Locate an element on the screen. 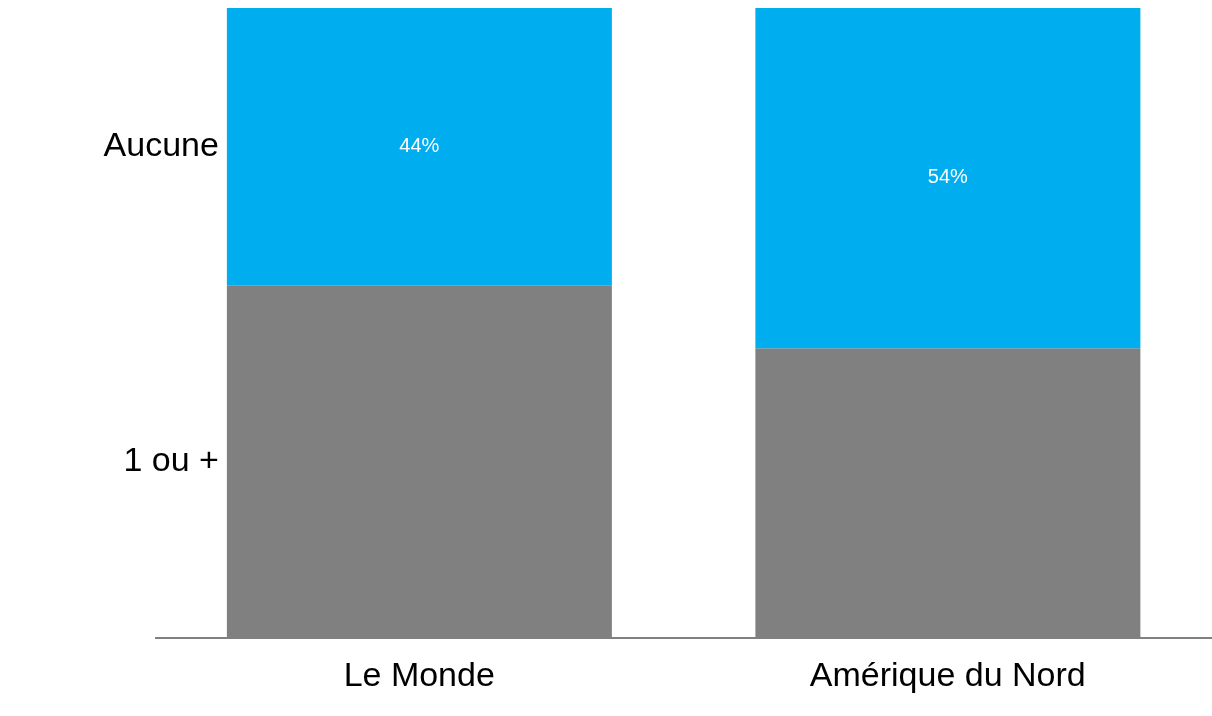  x-tick-label: Amérique du Nord is located at coordinates (947, 674).